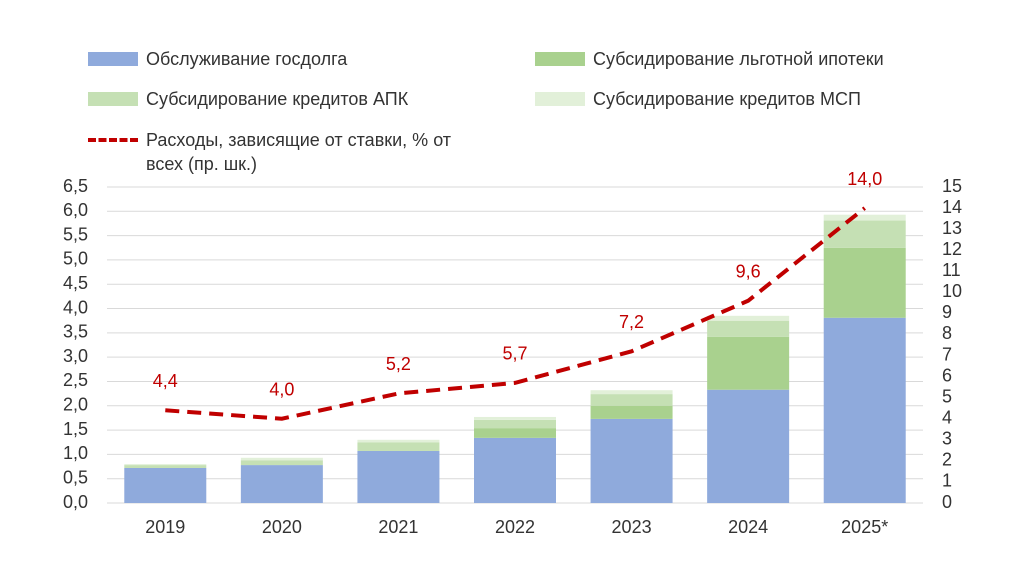  I want to click on x-tick-label: 2024, so click(748, 527).